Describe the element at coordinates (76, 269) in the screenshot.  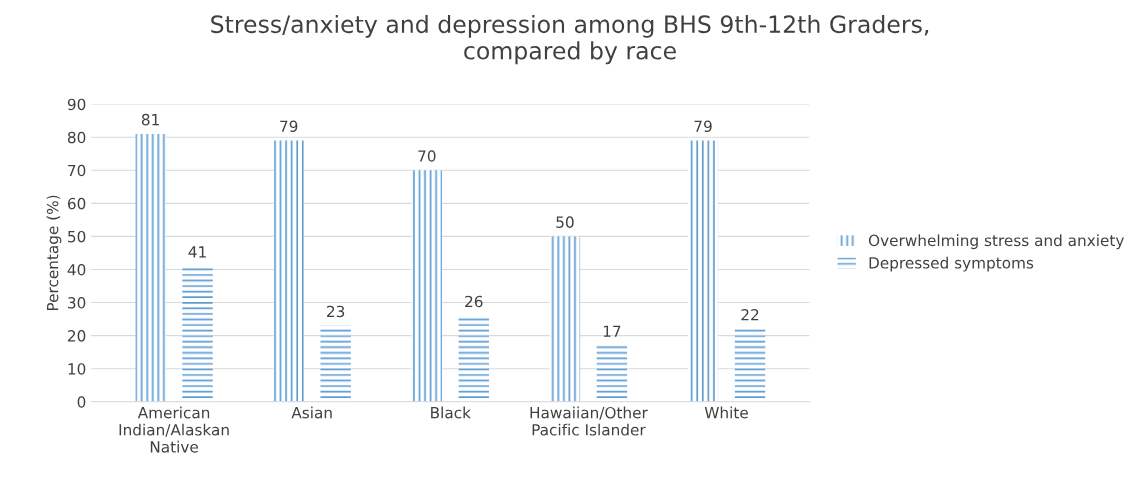
I see `y-tick-label: 40` at that location.